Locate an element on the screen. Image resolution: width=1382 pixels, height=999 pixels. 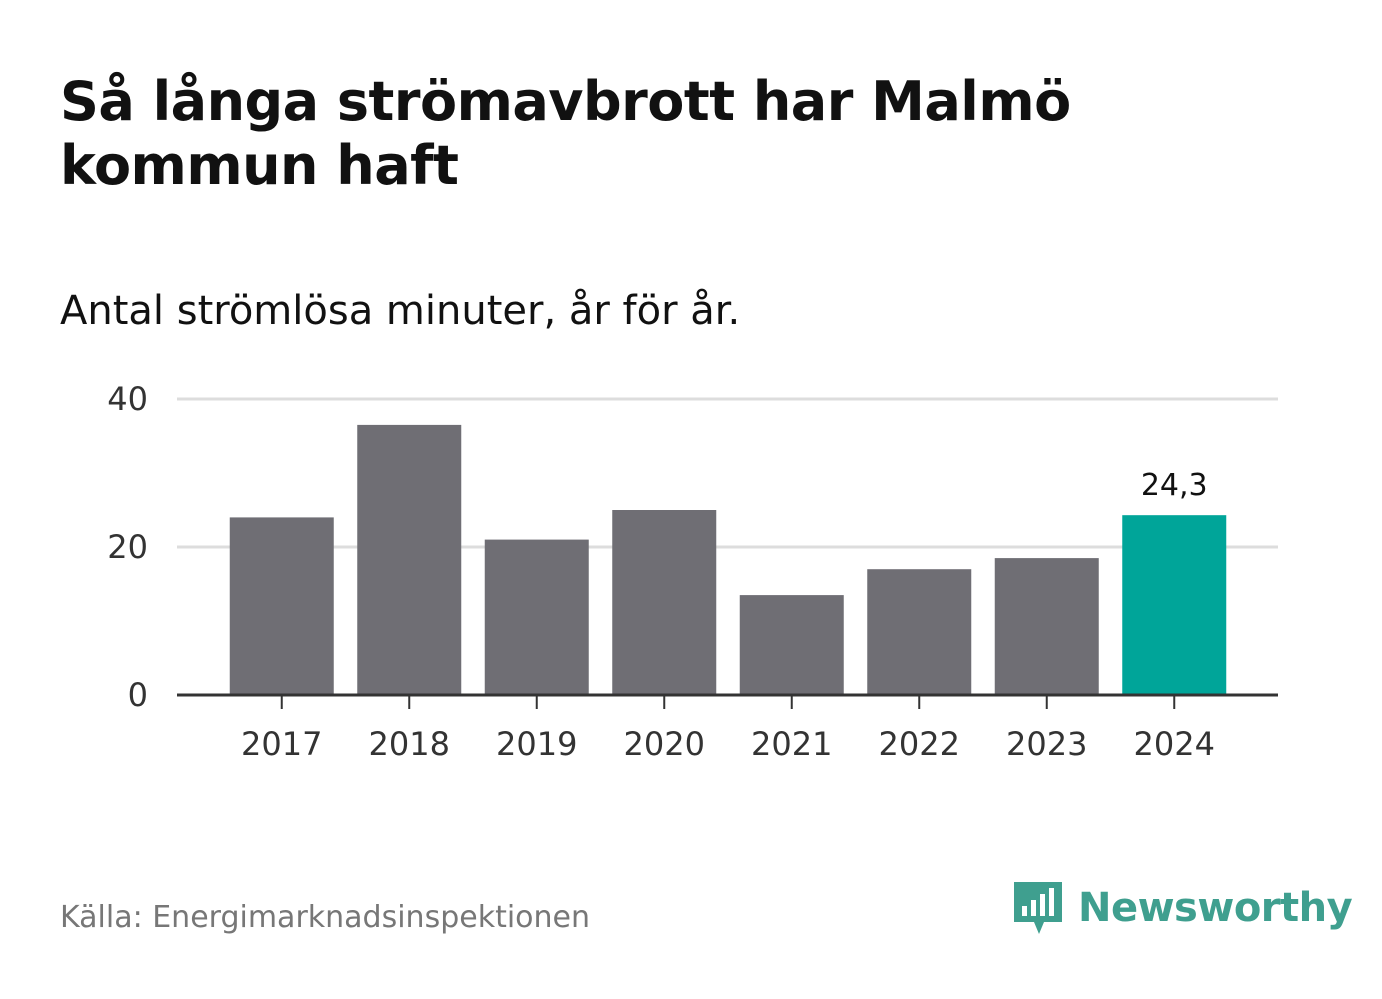
x-tick-label: 2024 is located at coordinates (1174, 744).